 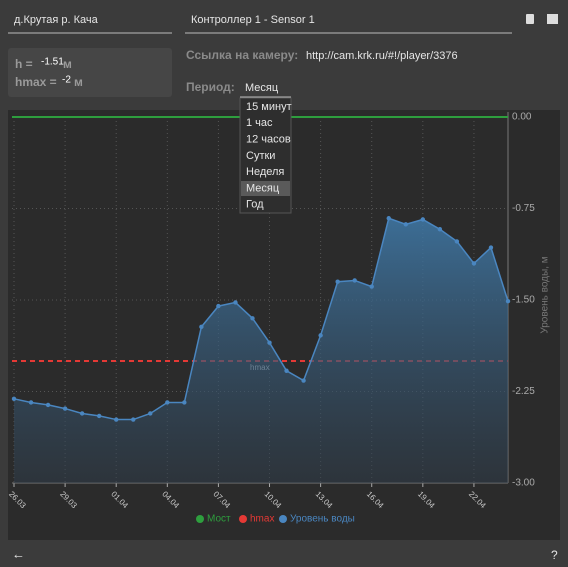 What do you see at coordinates (322, 519) in the screenshot?
I see `legend-label: Уровень воды` at bounding box center [322, 519].